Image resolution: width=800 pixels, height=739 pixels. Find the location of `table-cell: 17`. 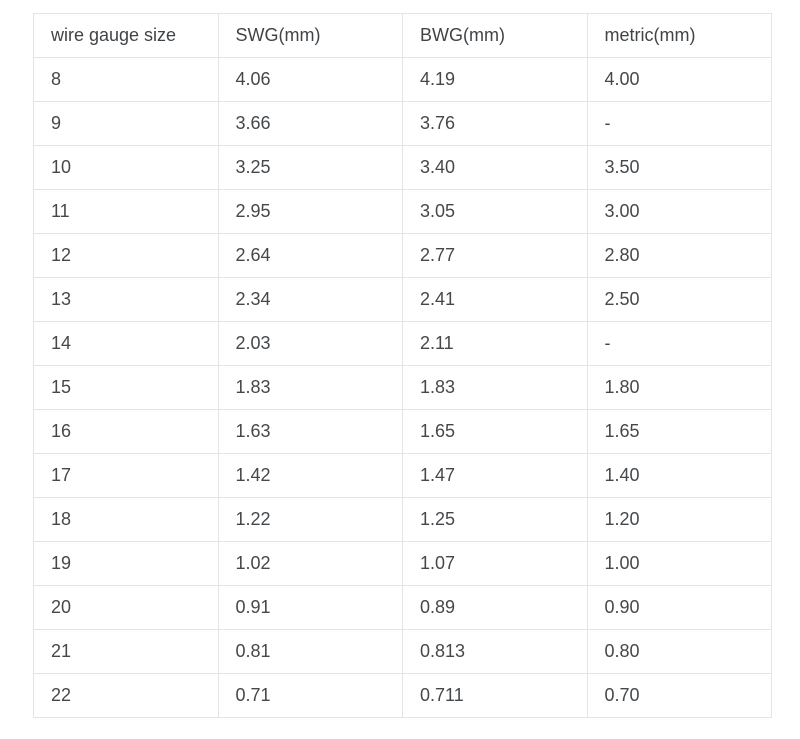

table-cell: 17 is located at coordinates (126, 475).